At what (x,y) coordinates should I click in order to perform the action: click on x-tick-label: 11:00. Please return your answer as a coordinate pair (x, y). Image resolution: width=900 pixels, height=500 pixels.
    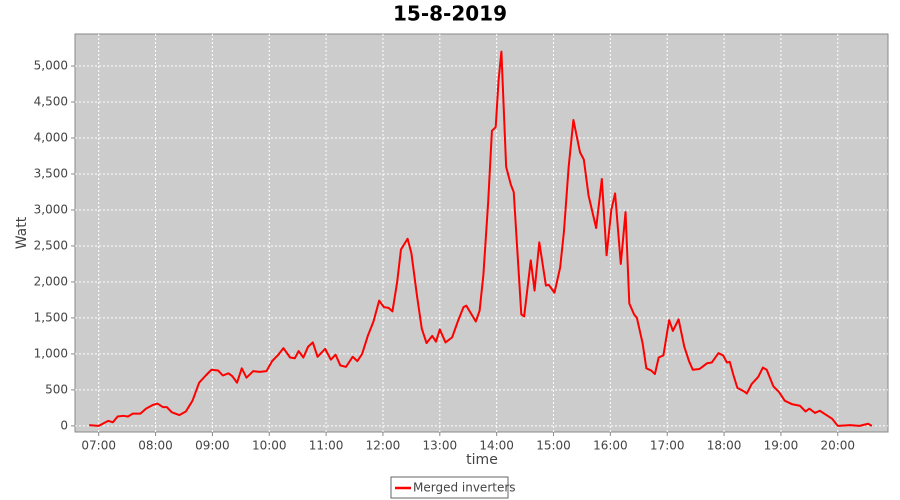
    Looking at the image, I should click on (326, 446).